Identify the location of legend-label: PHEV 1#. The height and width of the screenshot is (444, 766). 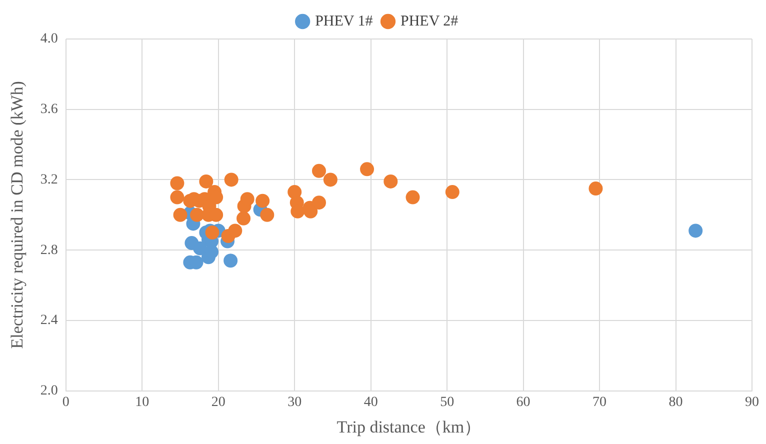
(344, 21).